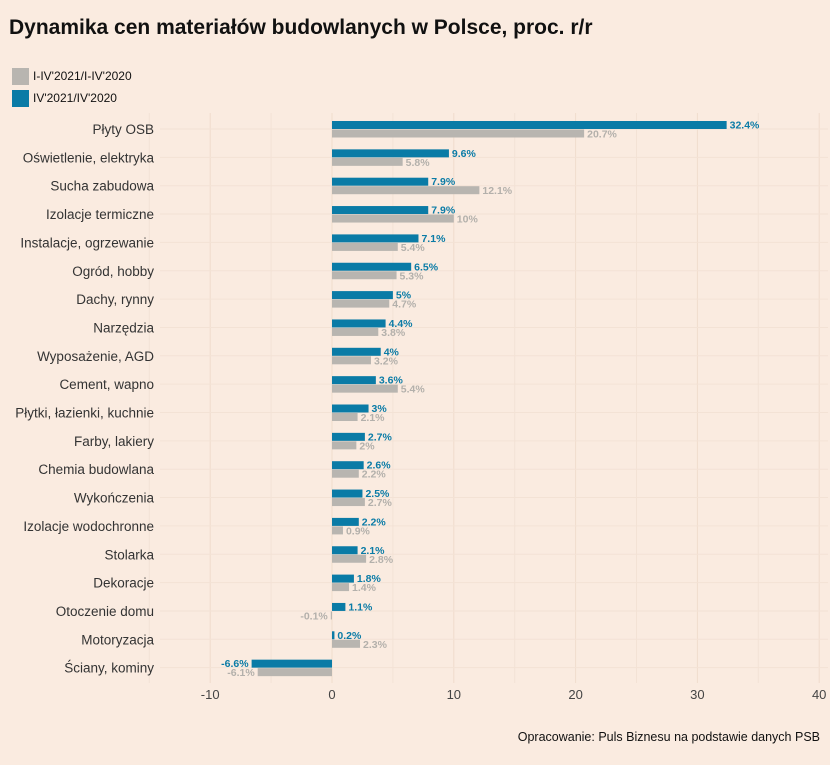 The image size is (830, 765). I want to click on data-label-total: 20.7%, so click(602, 135).